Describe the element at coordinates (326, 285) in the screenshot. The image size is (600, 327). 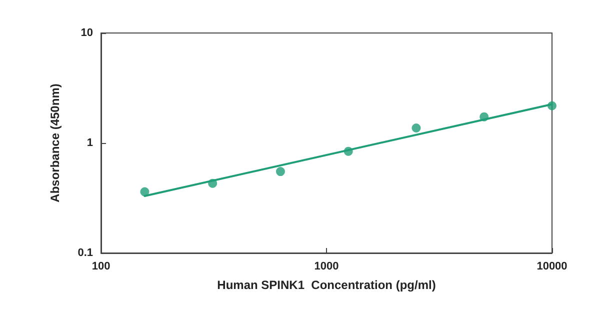
I see `x-axis-title: Human SPINK1 Concentration (pg/ml)` at that location.